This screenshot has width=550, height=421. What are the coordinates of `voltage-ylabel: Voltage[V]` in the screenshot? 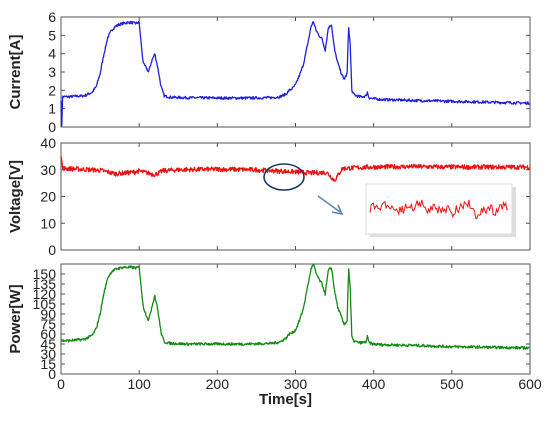 It's located at (15, 196).